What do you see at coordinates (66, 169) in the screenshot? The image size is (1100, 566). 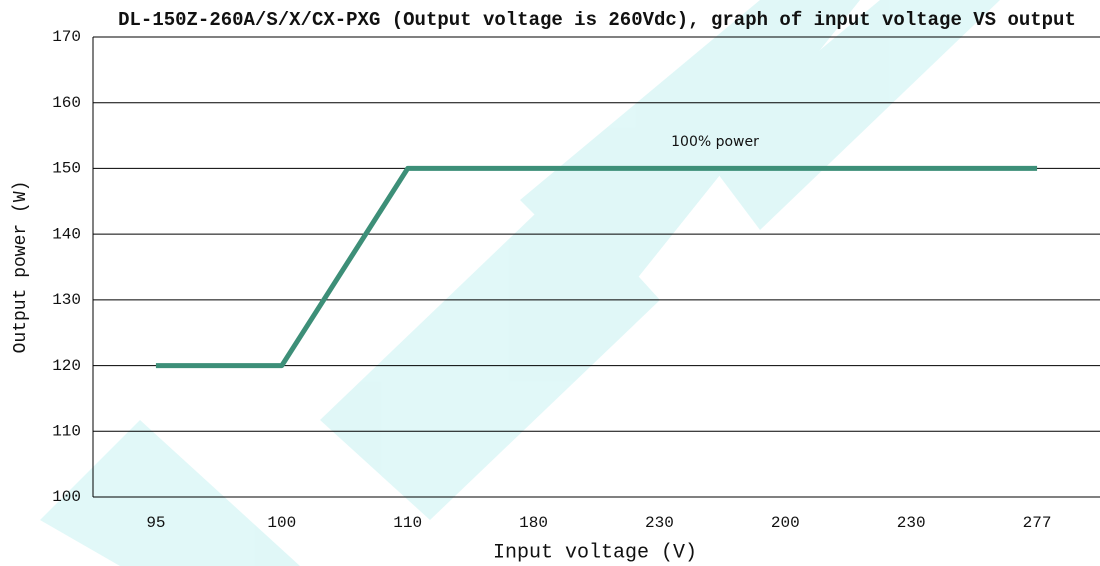 I see `y-tick-label: 150` at bounding box center [66, 169].